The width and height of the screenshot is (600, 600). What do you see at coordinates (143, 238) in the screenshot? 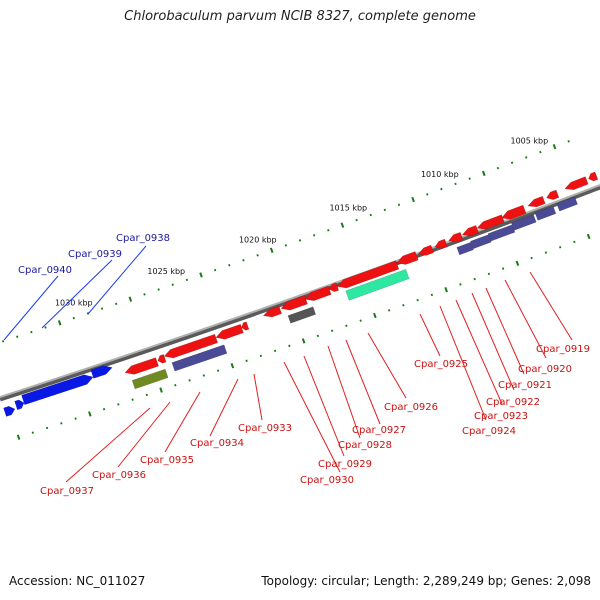
I see `gene-label: Cpar_0938` at bounding box center [143, 238].